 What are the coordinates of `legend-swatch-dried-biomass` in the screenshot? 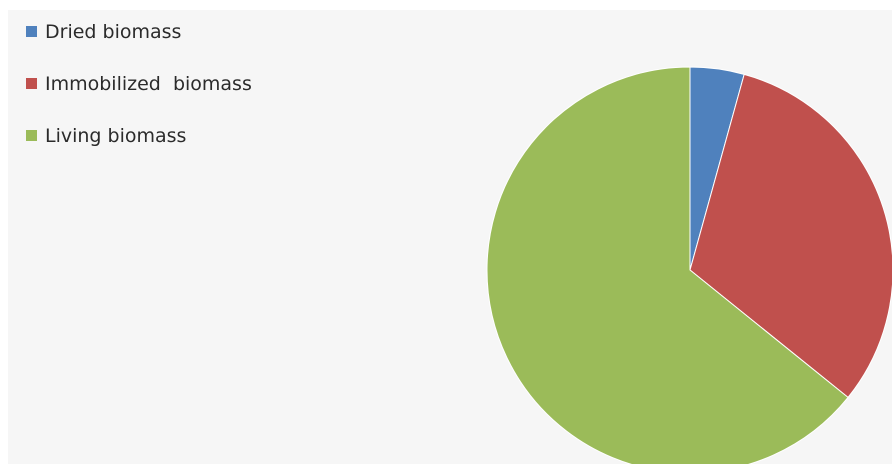 It's located at (31, 31).